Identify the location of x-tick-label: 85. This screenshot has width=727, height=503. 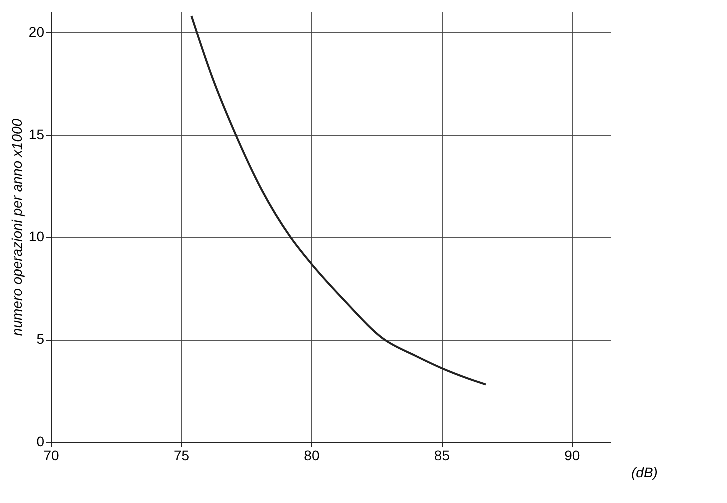
(442, 456).